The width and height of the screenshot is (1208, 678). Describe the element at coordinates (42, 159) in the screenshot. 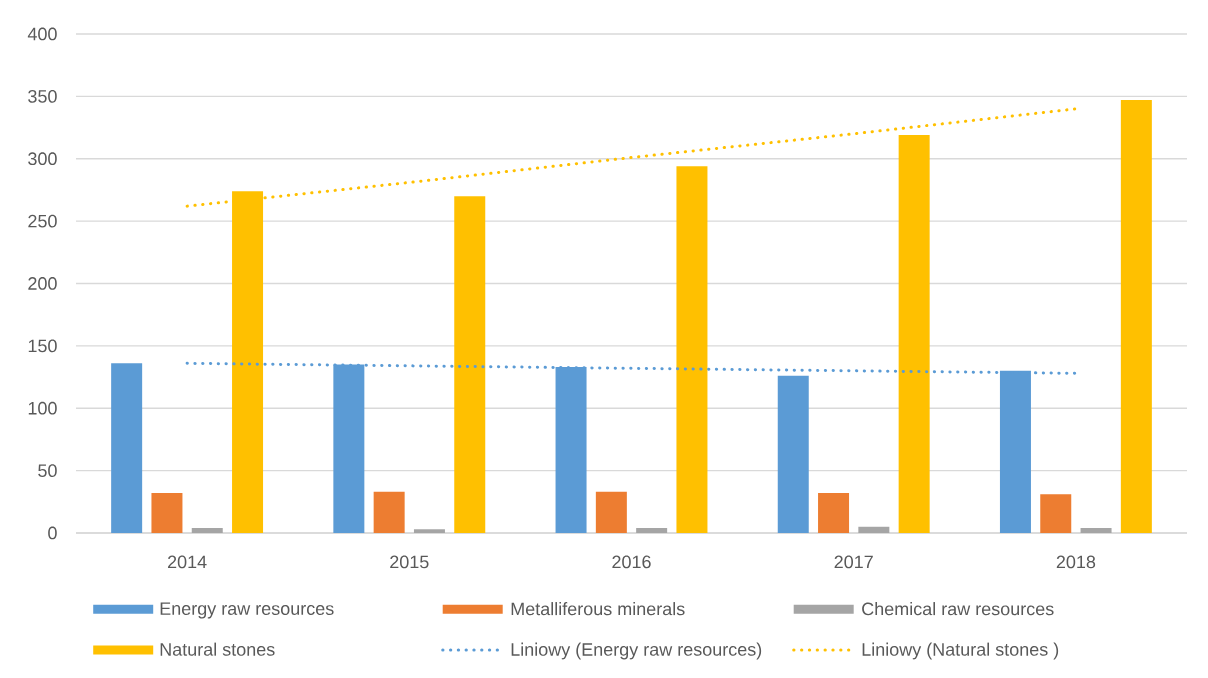

I see `y-tick-label: 300` at that location.